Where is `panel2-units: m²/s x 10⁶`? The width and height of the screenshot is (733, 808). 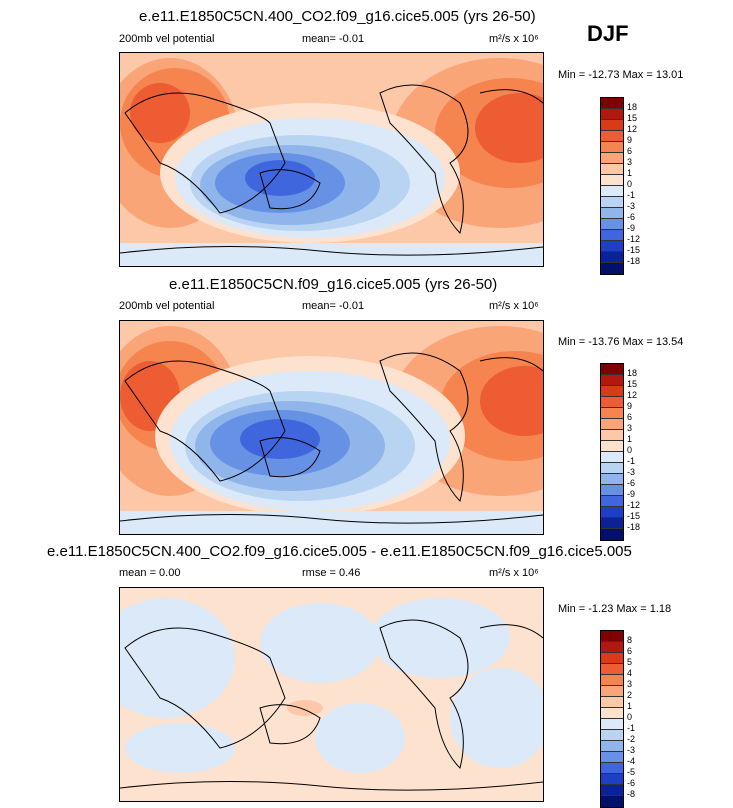
panel2-units: m²/s x 10⁶ is located at coordinates (514, 306).